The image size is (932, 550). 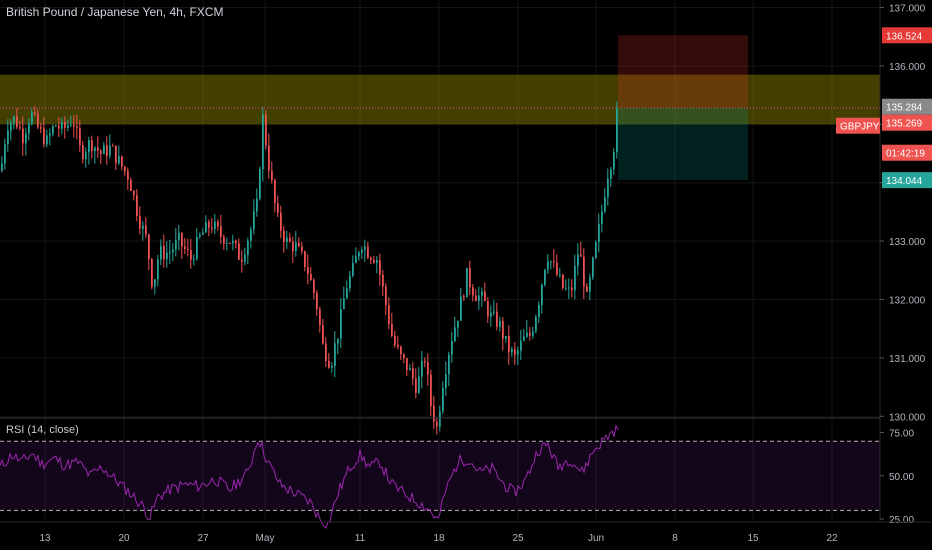 I want to click on rsi-title: RSI (14, close), so click(x=42, y=430).